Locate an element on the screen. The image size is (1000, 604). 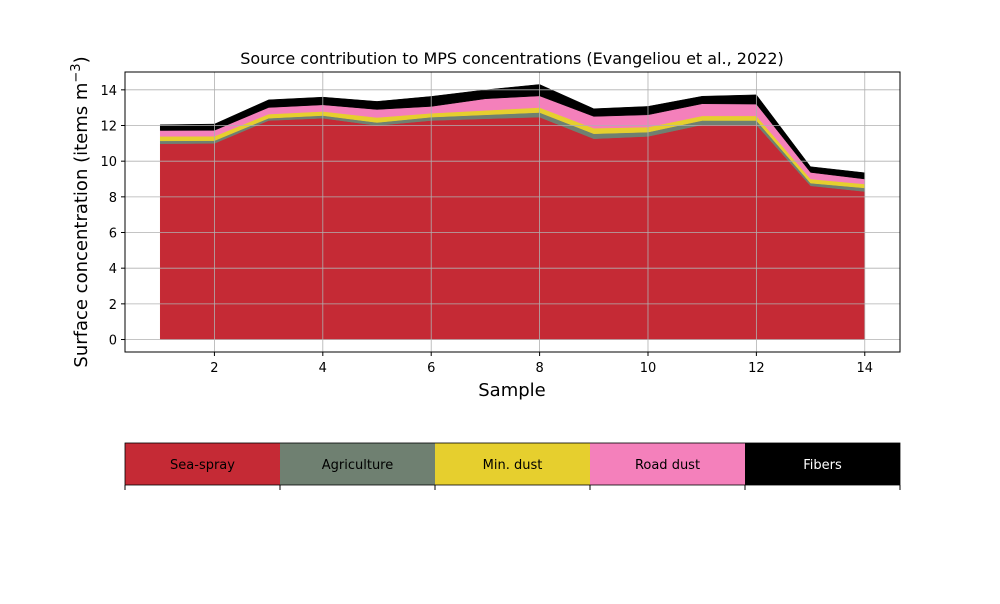
x-tick-label: 12 is located at coordinates (756, 368).